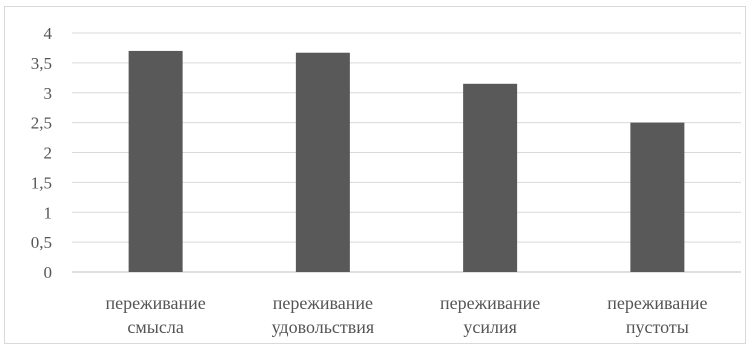 The image size is (750, 347). Describe the element at coordinates (48, 33) in the screenshot. I see `y-tick-label: 4` at that location.